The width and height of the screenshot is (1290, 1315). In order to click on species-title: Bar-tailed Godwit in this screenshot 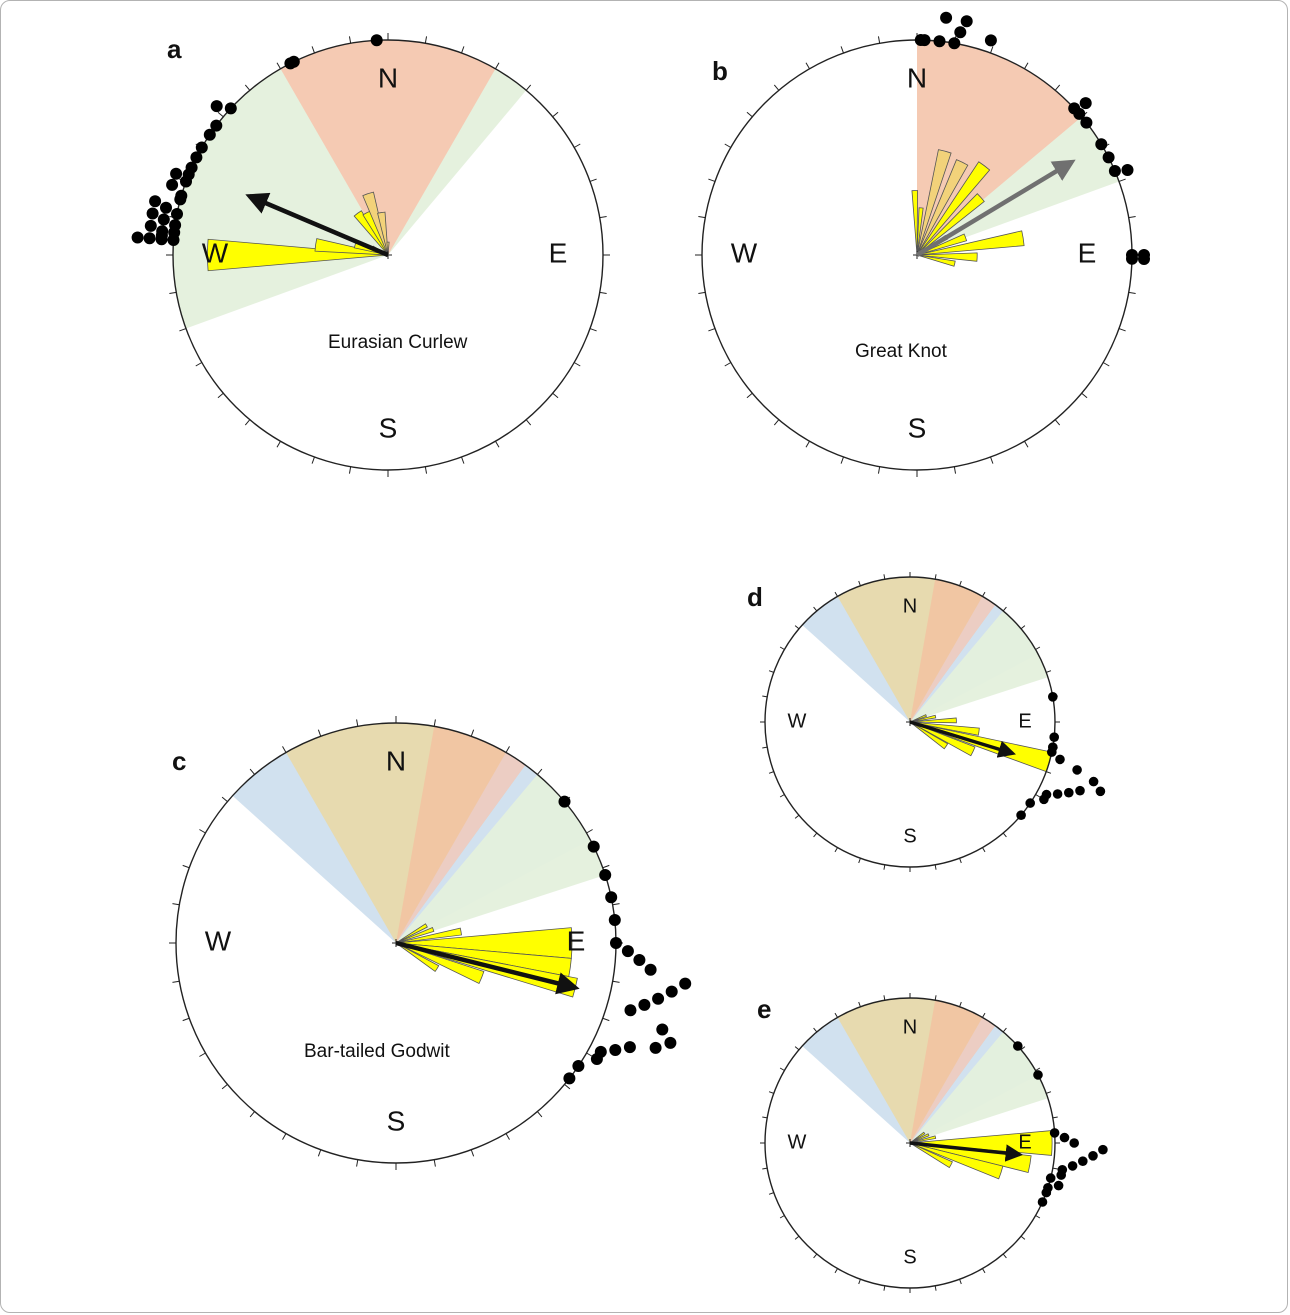, I will do `click(377, 1051)`.